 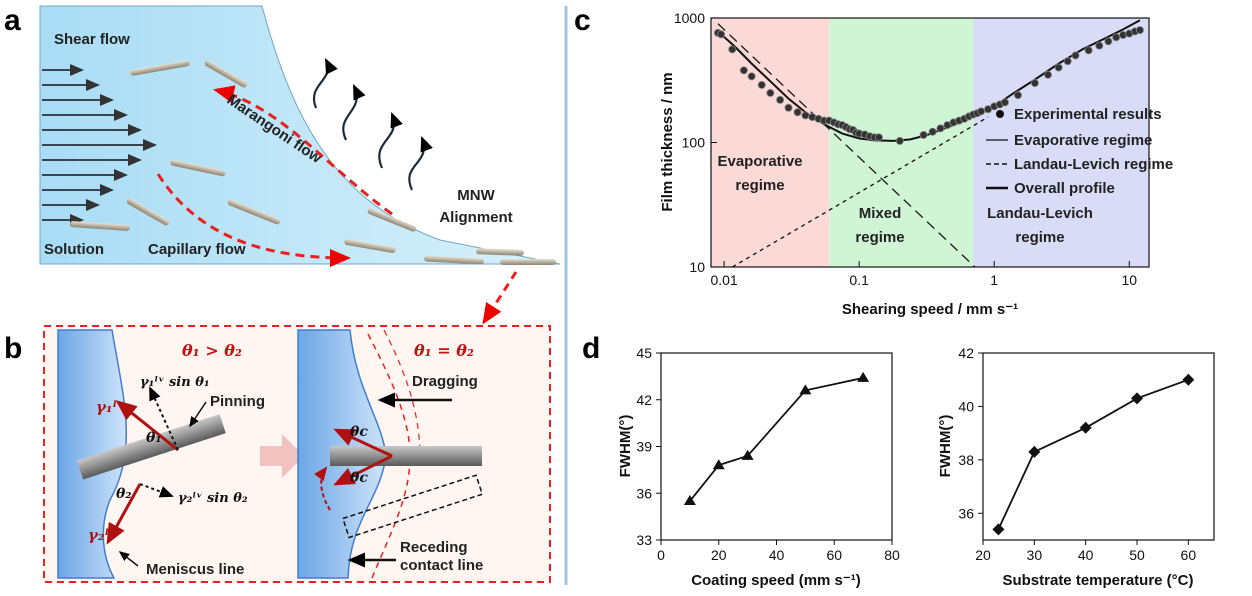 I want to click on panel-a-letter: a, so click(x=12, y=20).